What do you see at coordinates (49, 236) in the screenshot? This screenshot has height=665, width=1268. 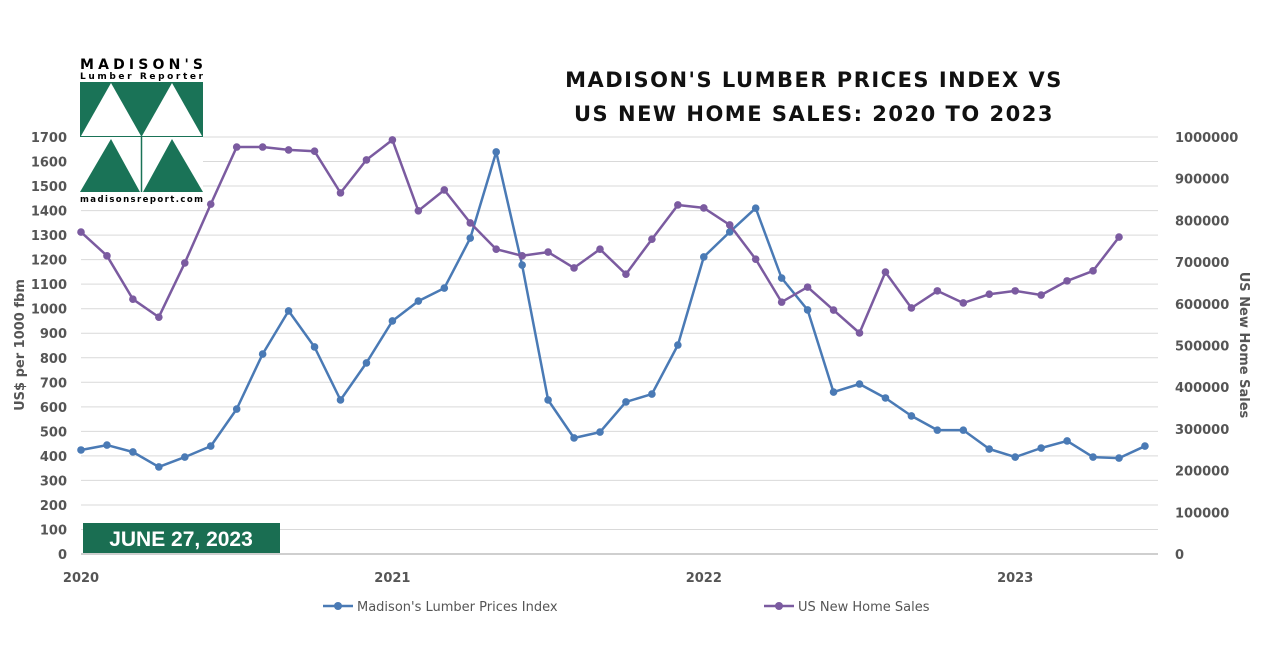 I see `left-tick-label: 1300` at bounding box center [49, 236].